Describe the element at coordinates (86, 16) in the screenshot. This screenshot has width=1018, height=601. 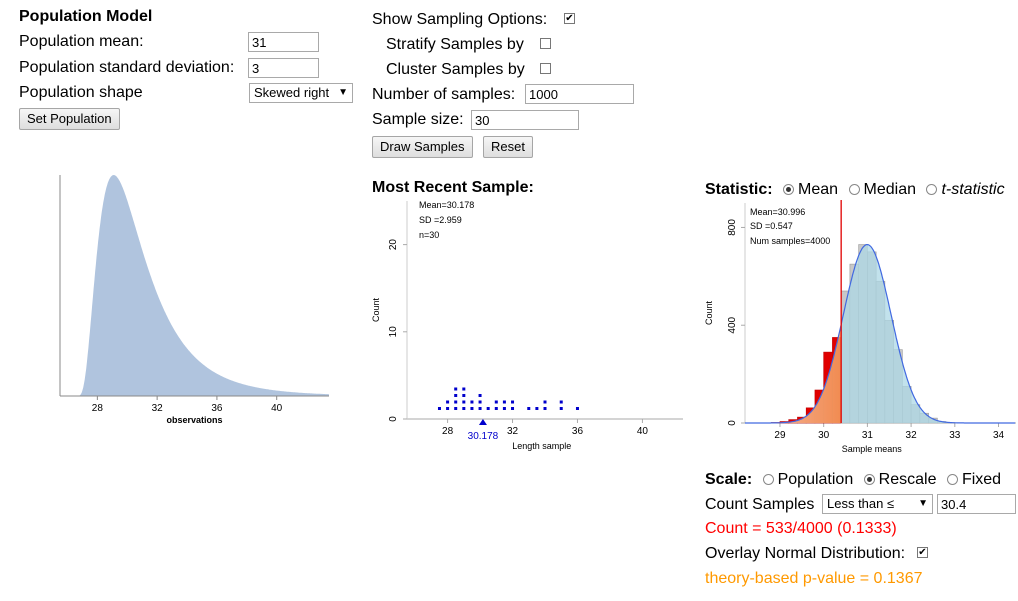
I see `population-model-title: Population Model` at that location.